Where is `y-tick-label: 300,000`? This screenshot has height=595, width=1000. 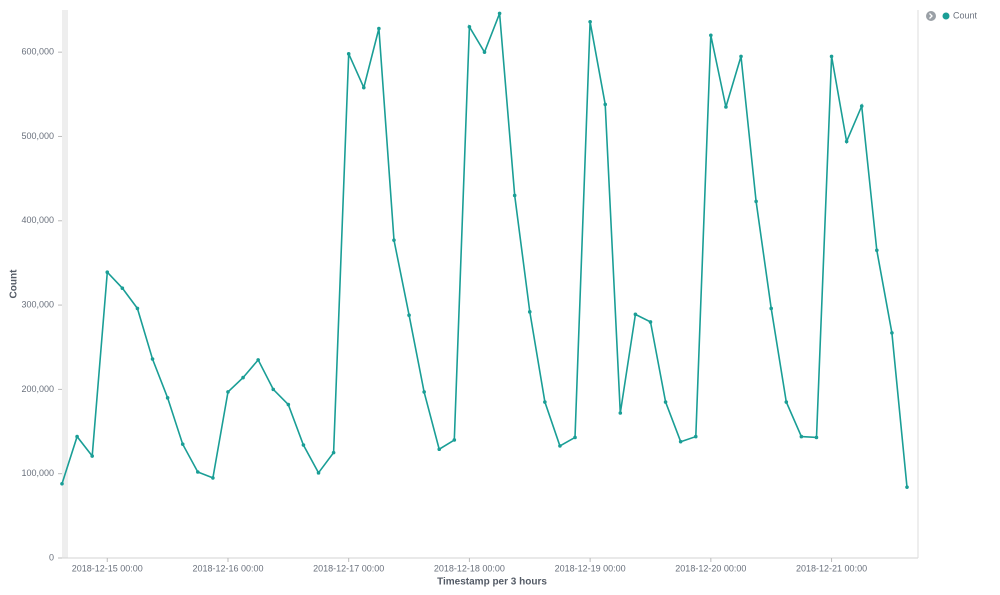
y-tick-label: 300,000 is located at coordinates (37, 304).